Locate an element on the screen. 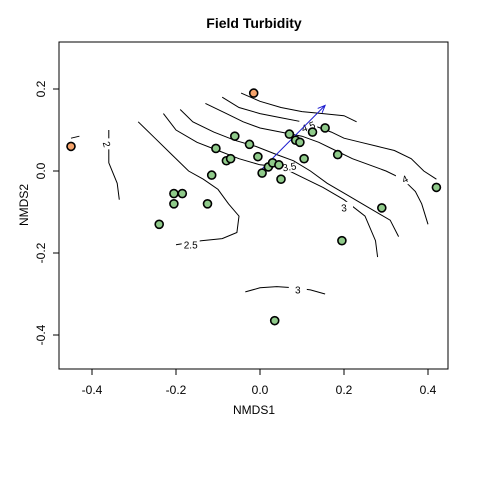  y-tick-label: -0.2 is located at coordinates (41, 252).